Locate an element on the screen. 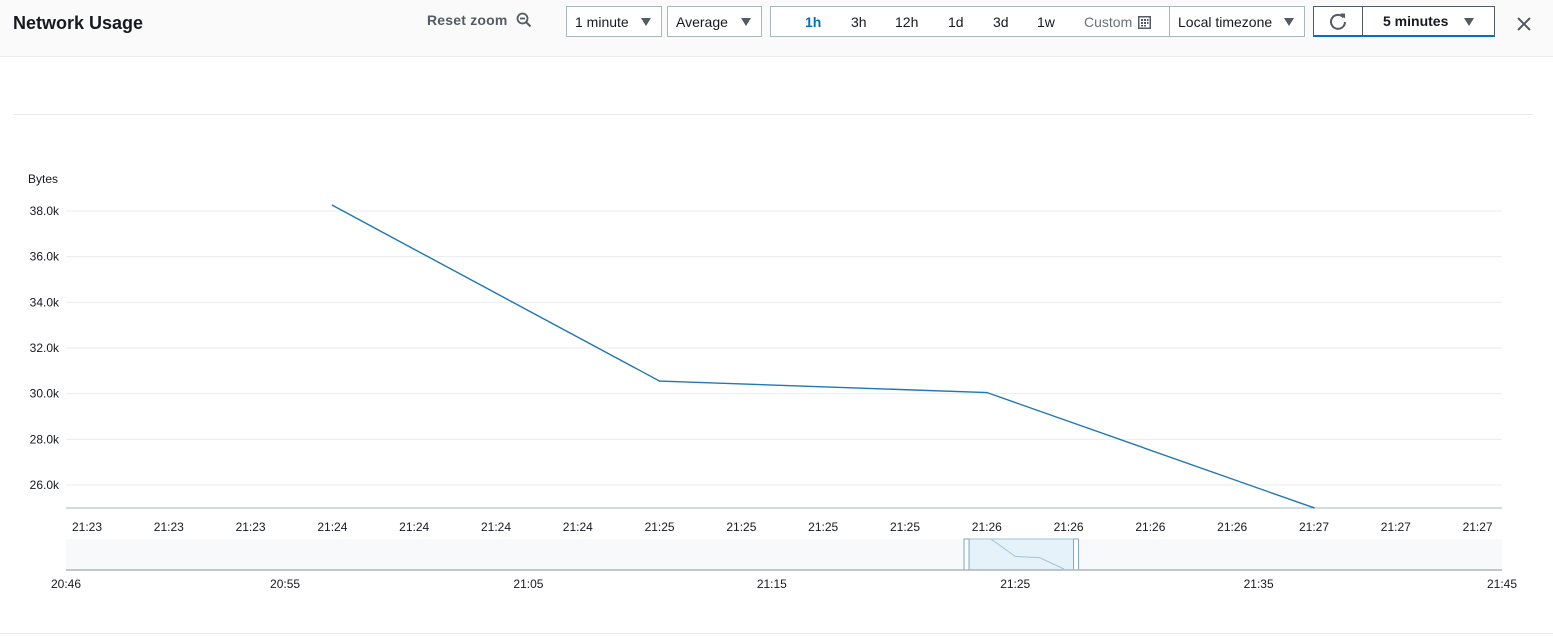 This screenshot has height=636, width=1553. navigator-x-tick-label: 21:05 is located at coordinates (528, 584).